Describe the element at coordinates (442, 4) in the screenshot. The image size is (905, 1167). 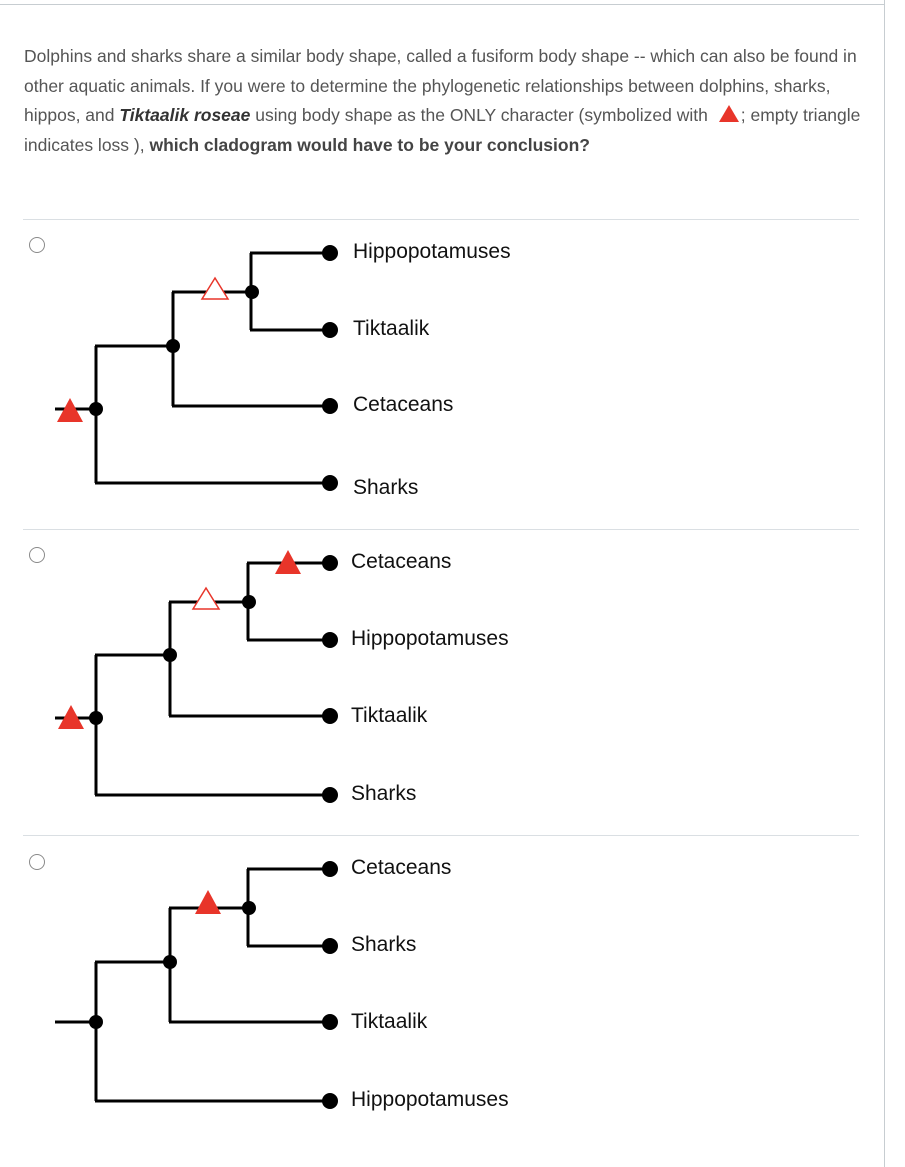
I see `frame-top-border` at that location.